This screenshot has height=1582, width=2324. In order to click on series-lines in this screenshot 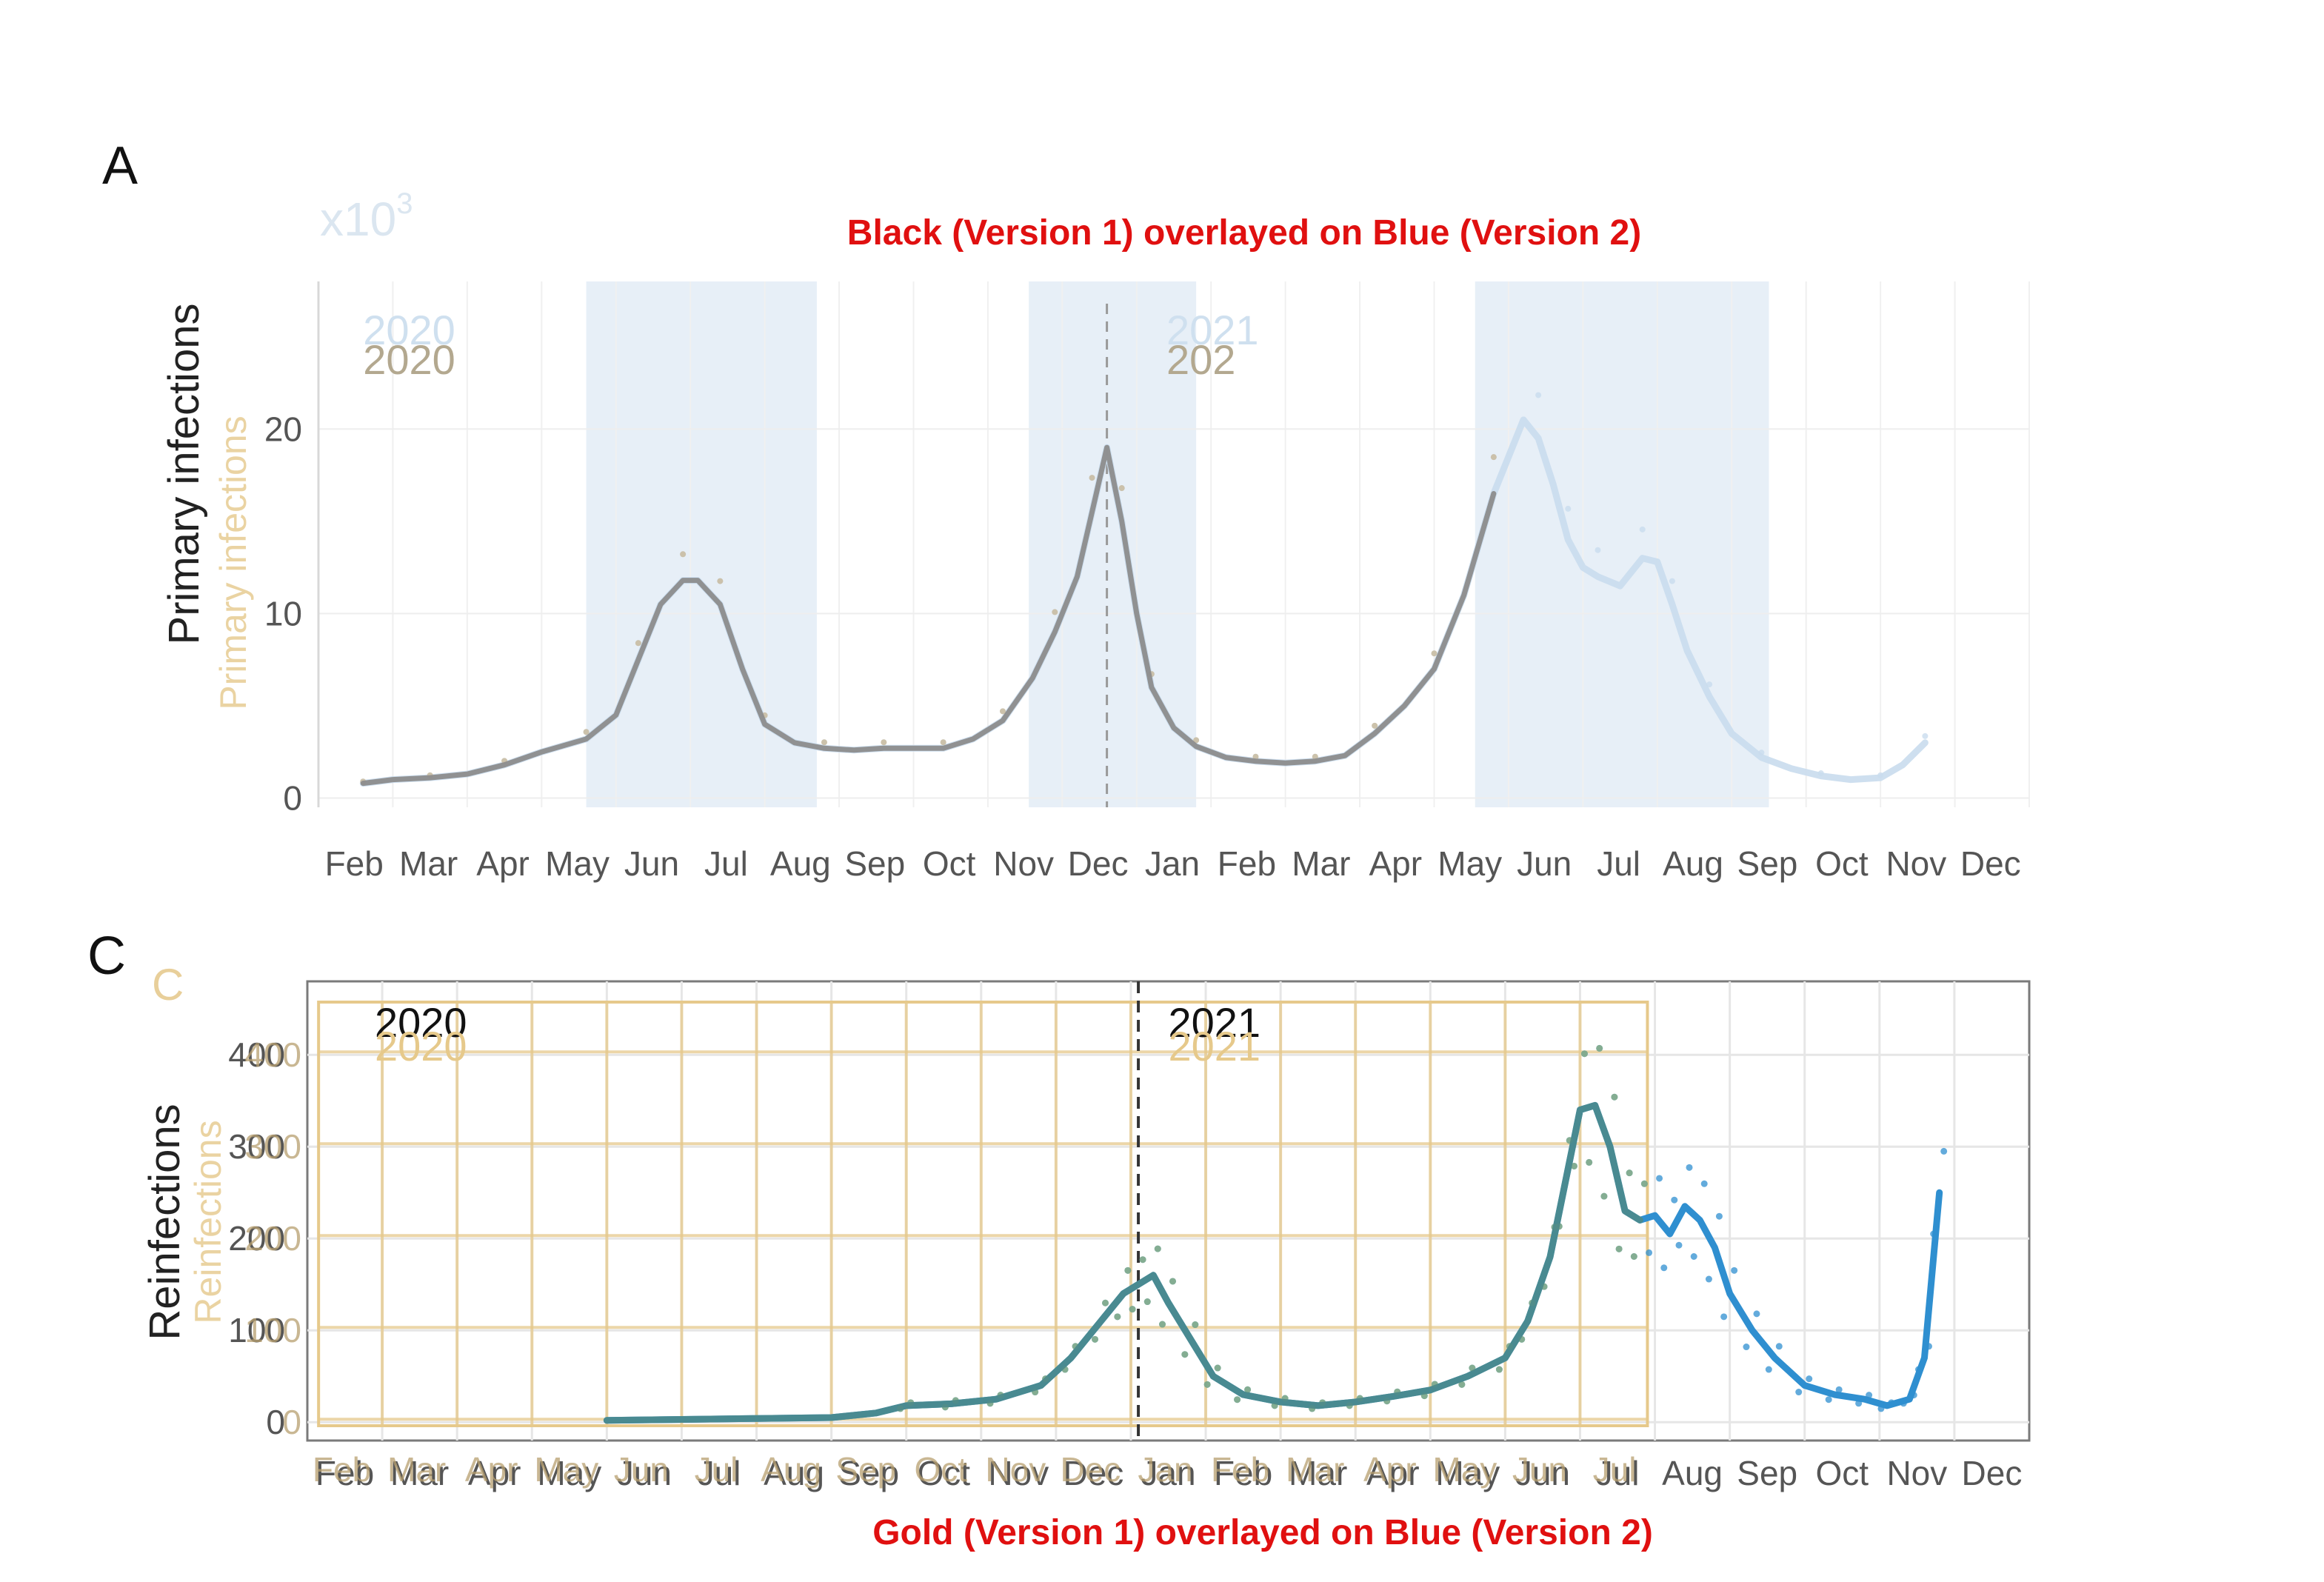, I will do `click(1275, 1234)`.